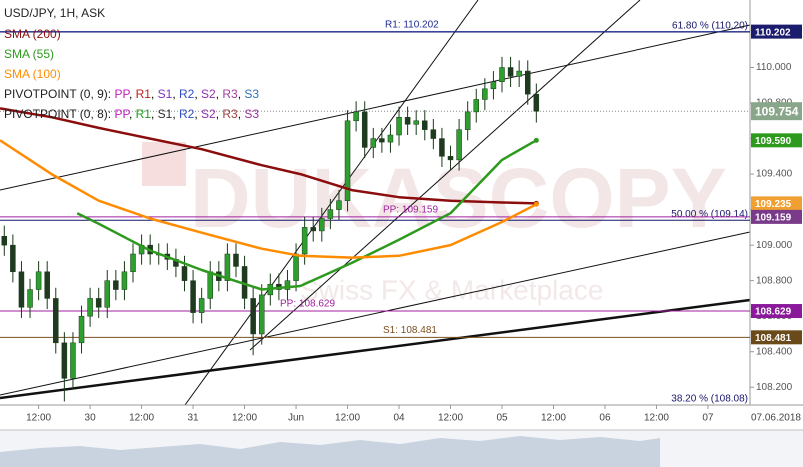 This screenshot has width=803, height=467. What do you see at coordinates (122, 94) in the screenshot?
I see `legend-pivot-item: PP` at bounding box center [122, 94].